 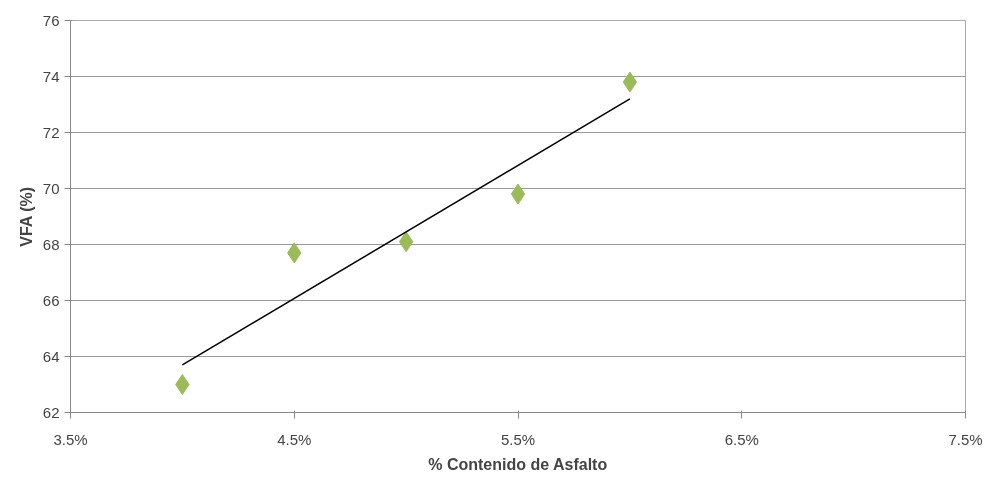 I want to click on x-tick-label: 3.5%, so click(x=70, y=439).